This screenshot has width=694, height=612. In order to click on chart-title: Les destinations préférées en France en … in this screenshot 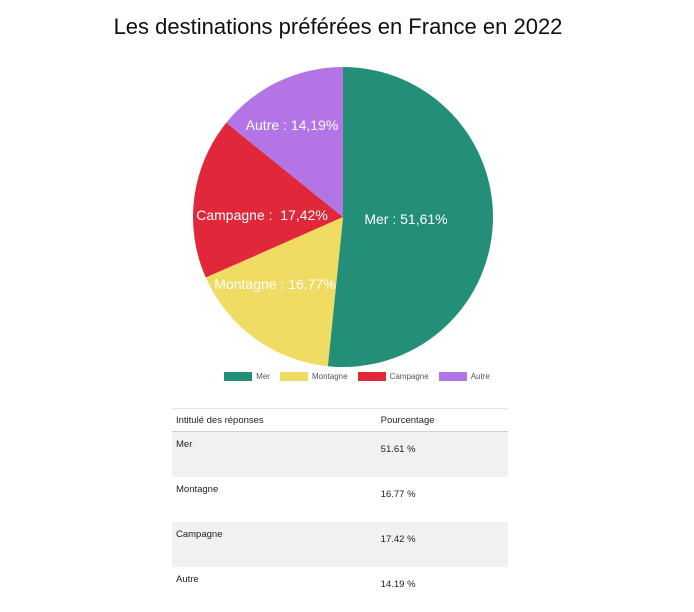, I will do `click(338, 26)`.